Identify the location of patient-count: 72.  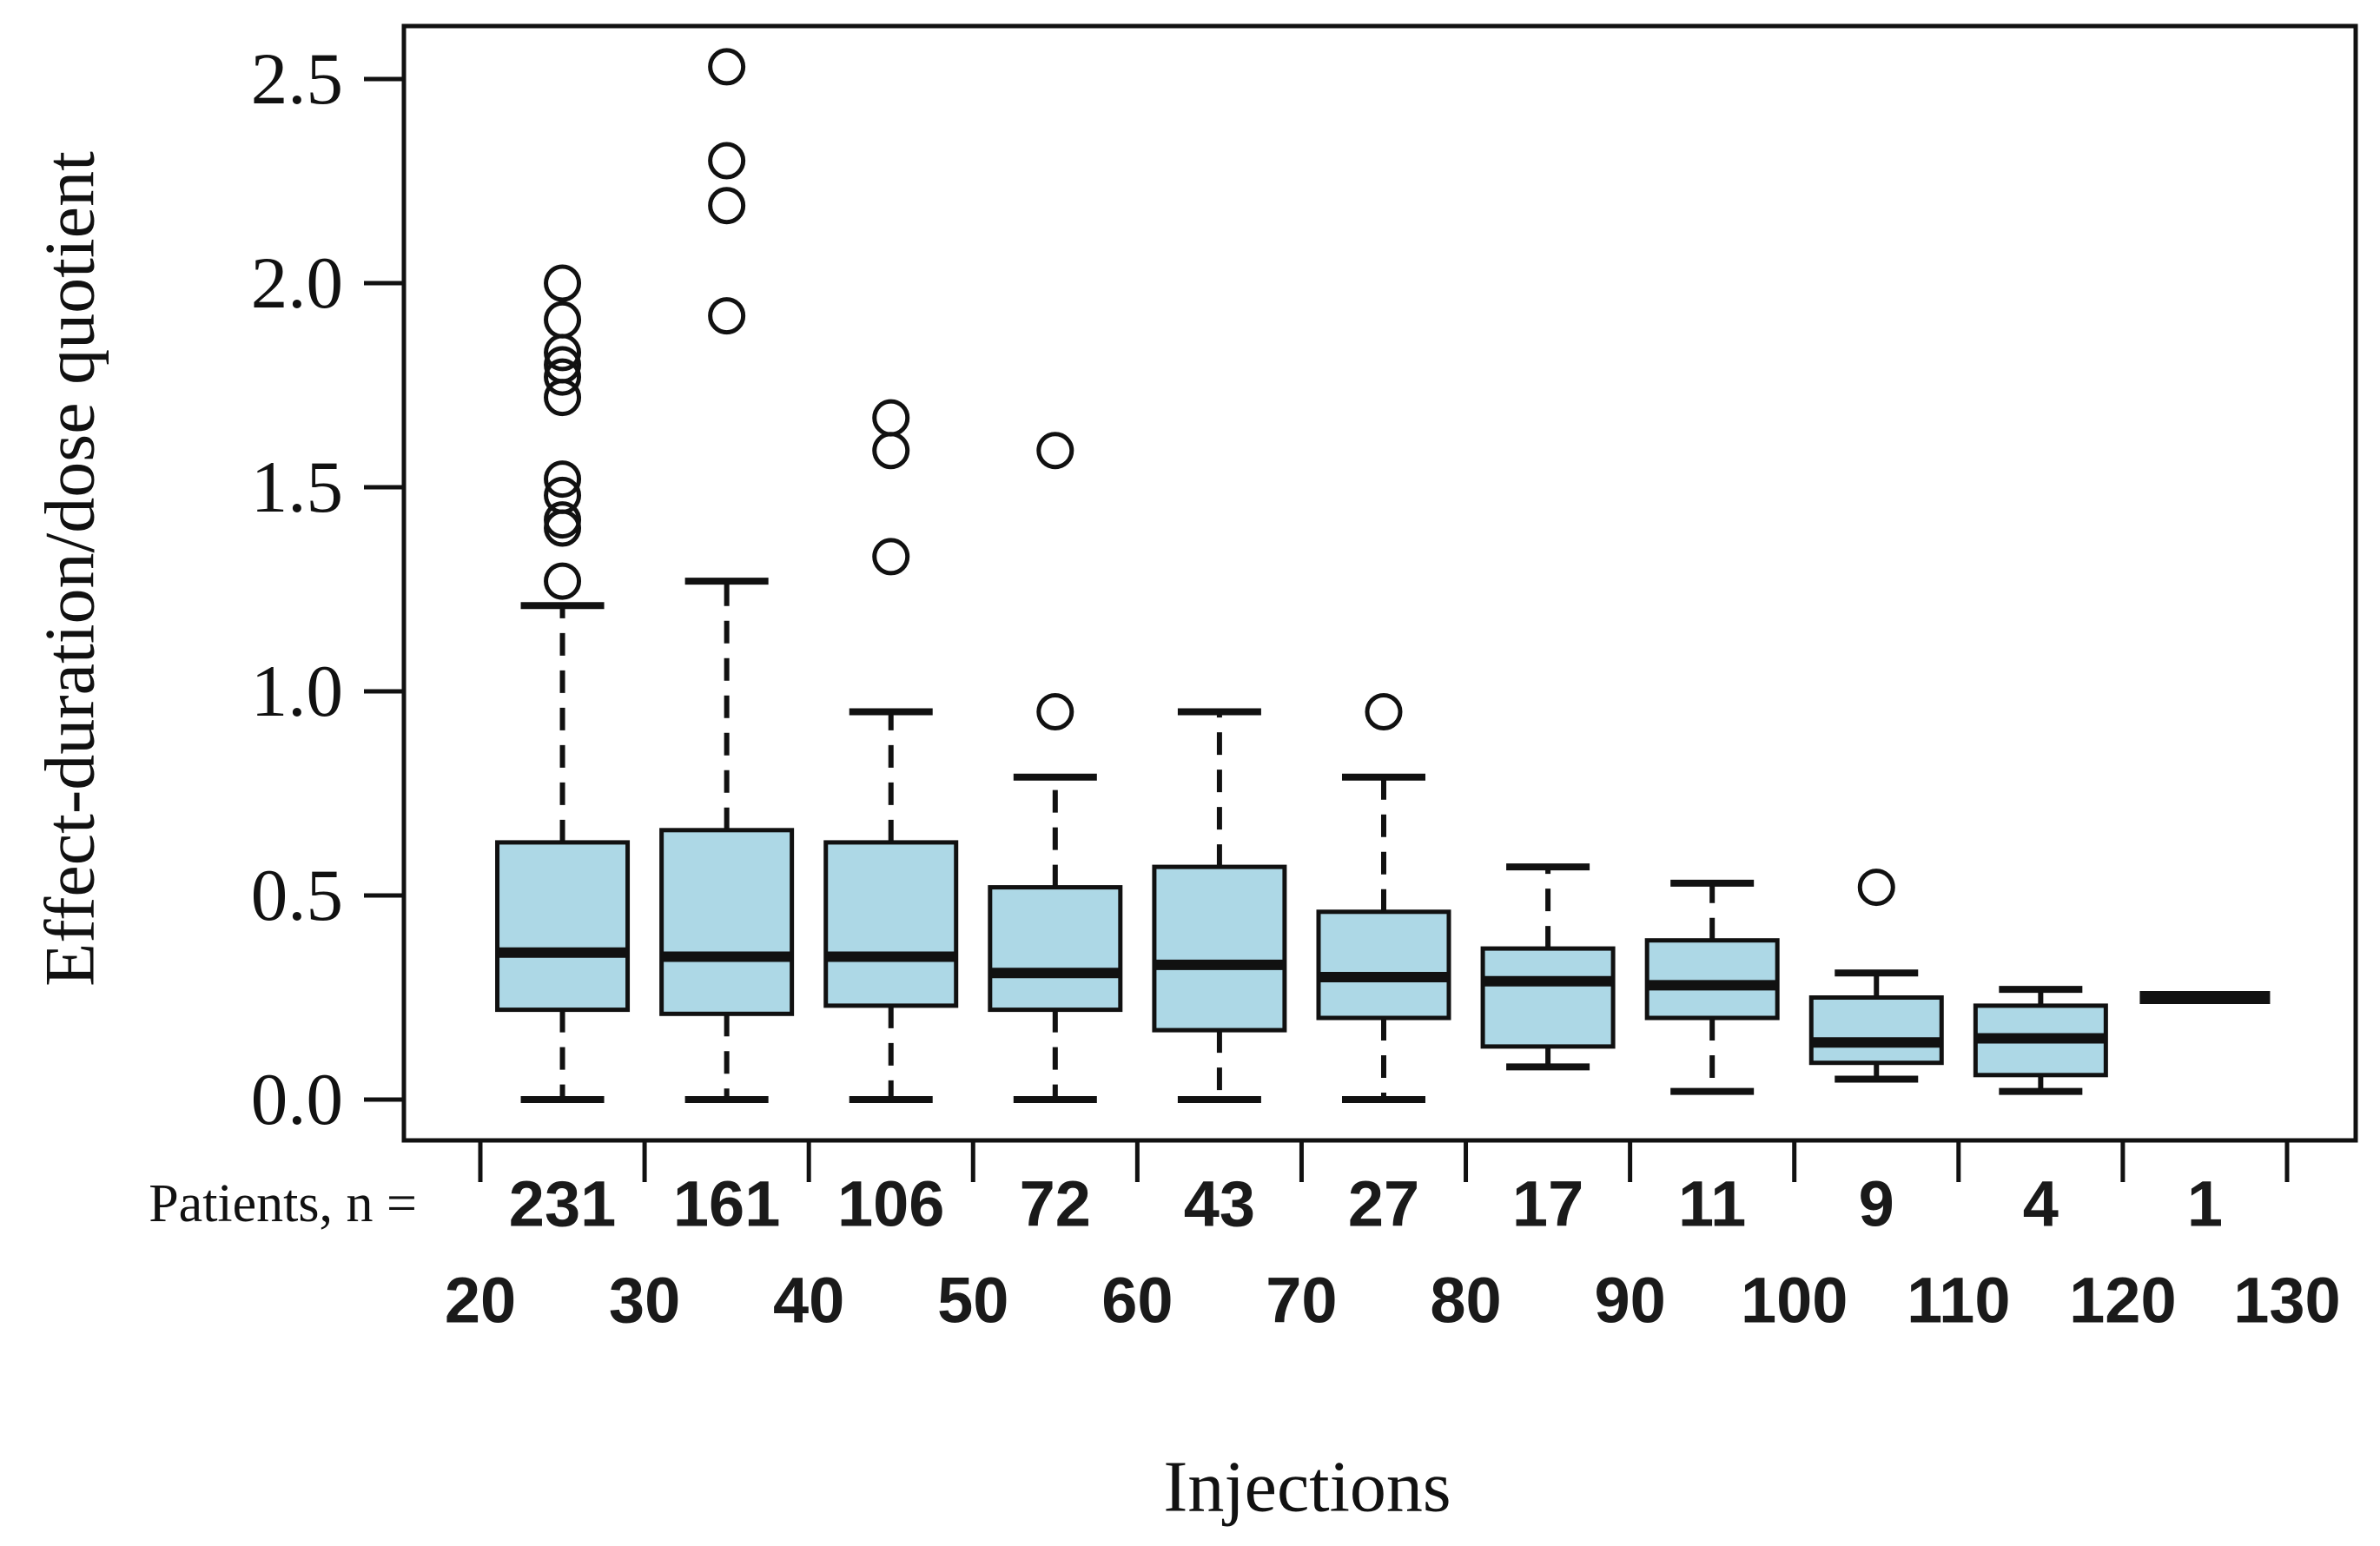
(1055, 1204).